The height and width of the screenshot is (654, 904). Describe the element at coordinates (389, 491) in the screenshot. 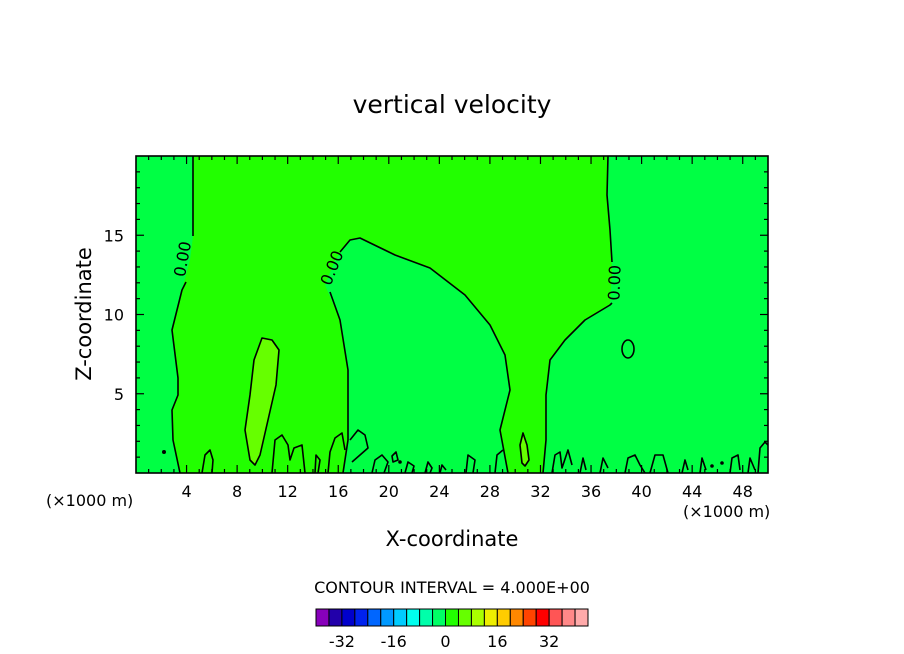

I see `x-tick-label: 20` at that location.